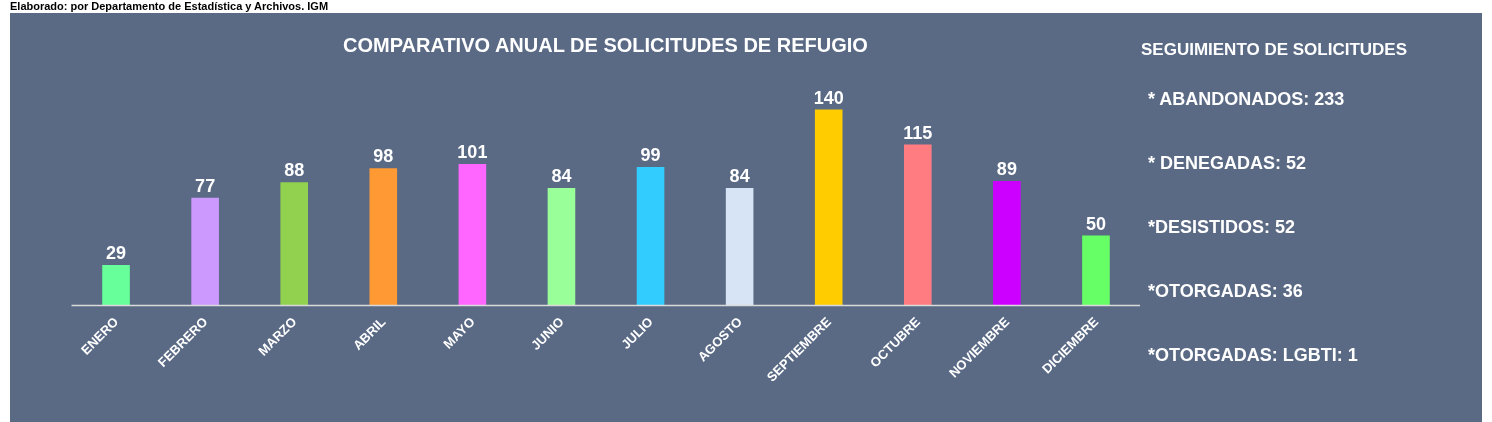 This screenshot has width=1492, height=422. What do you see at coordinates (1246, 99) in the screenshot?
I see `text: * ABANDONADOS: 233` at bounding box center [1246, 99].